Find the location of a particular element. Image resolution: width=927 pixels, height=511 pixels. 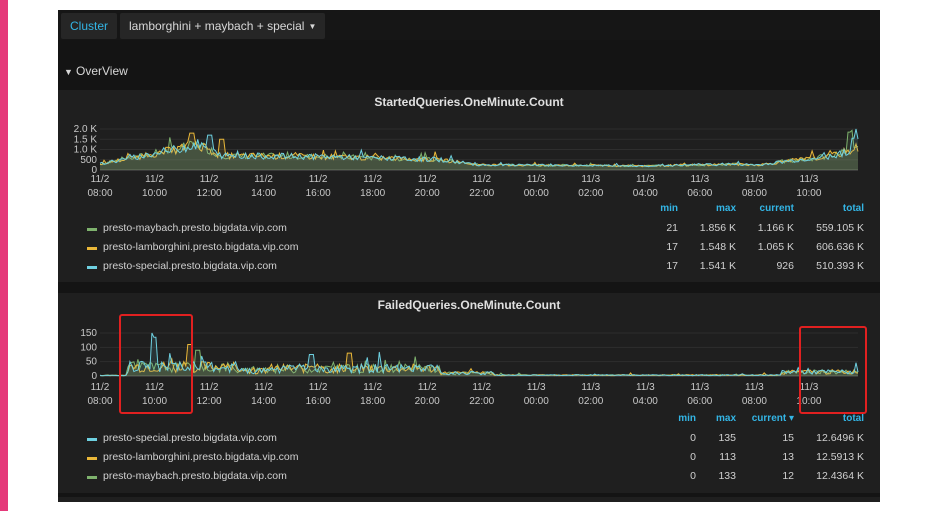

series-current: 13 is located at coordinates (788, 457).